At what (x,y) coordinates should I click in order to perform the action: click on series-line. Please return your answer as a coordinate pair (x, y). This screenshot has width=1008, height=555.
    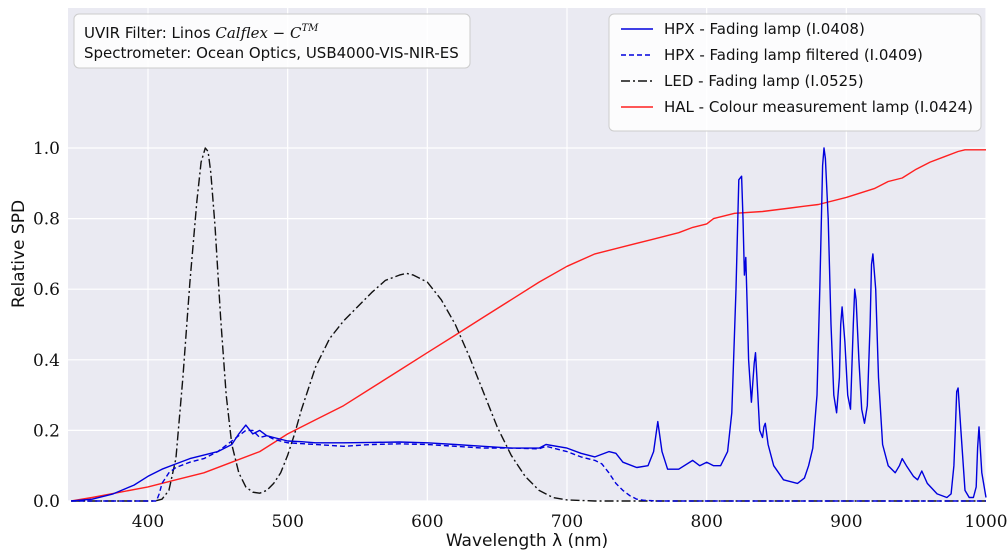
    Looking at the image, I should click on (528, 465).